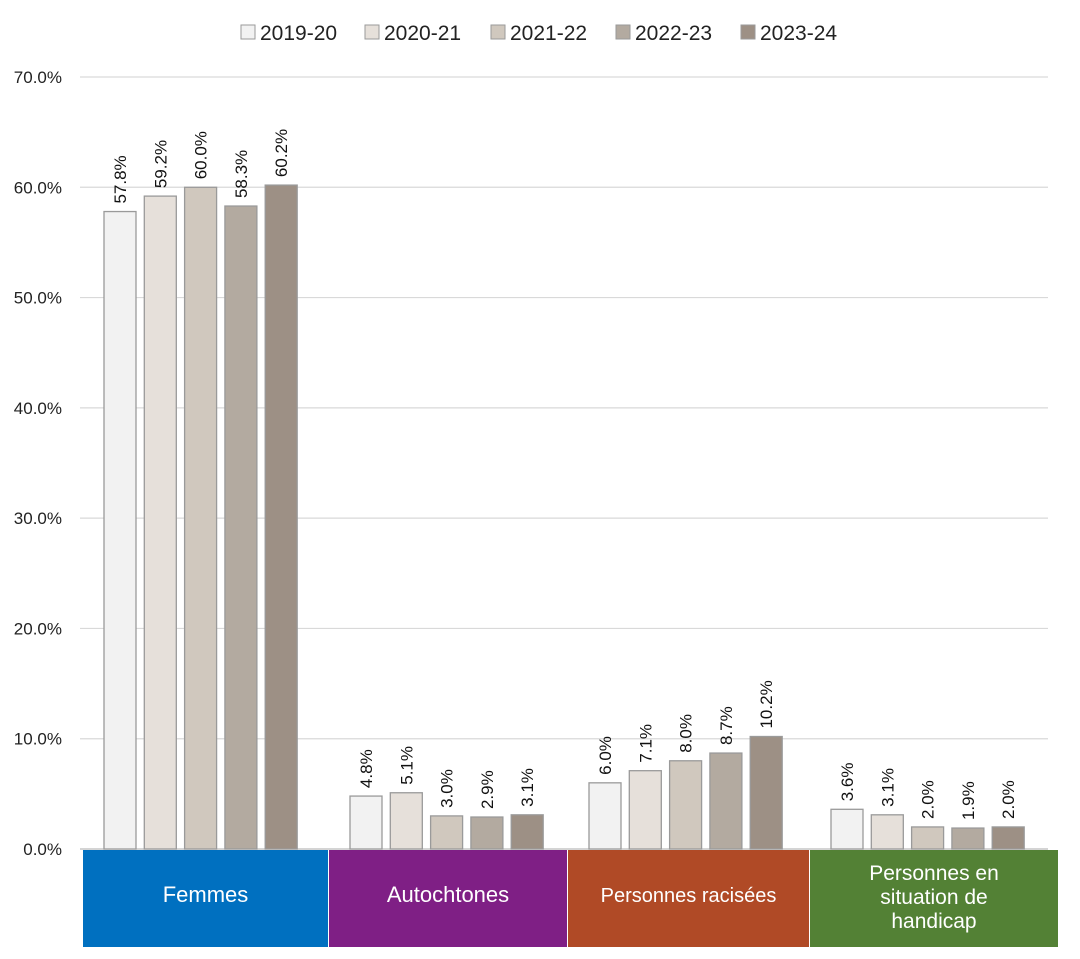 The image size is (1080, 959). What do you see at coordinates (38, 518) in the screenshot?
I see `y-tick-label: 30.0%` at bounding box center [38, 518].